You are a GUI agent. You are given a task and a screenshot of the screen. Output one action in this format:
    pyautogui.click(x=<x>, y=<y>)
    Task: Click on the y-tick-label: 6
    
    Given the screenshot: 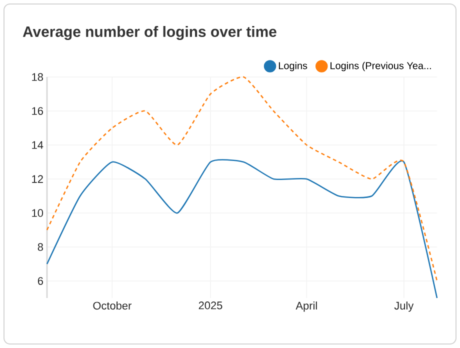 What is the action you would take?
    pyautogui.click(x=40, y=281)
    